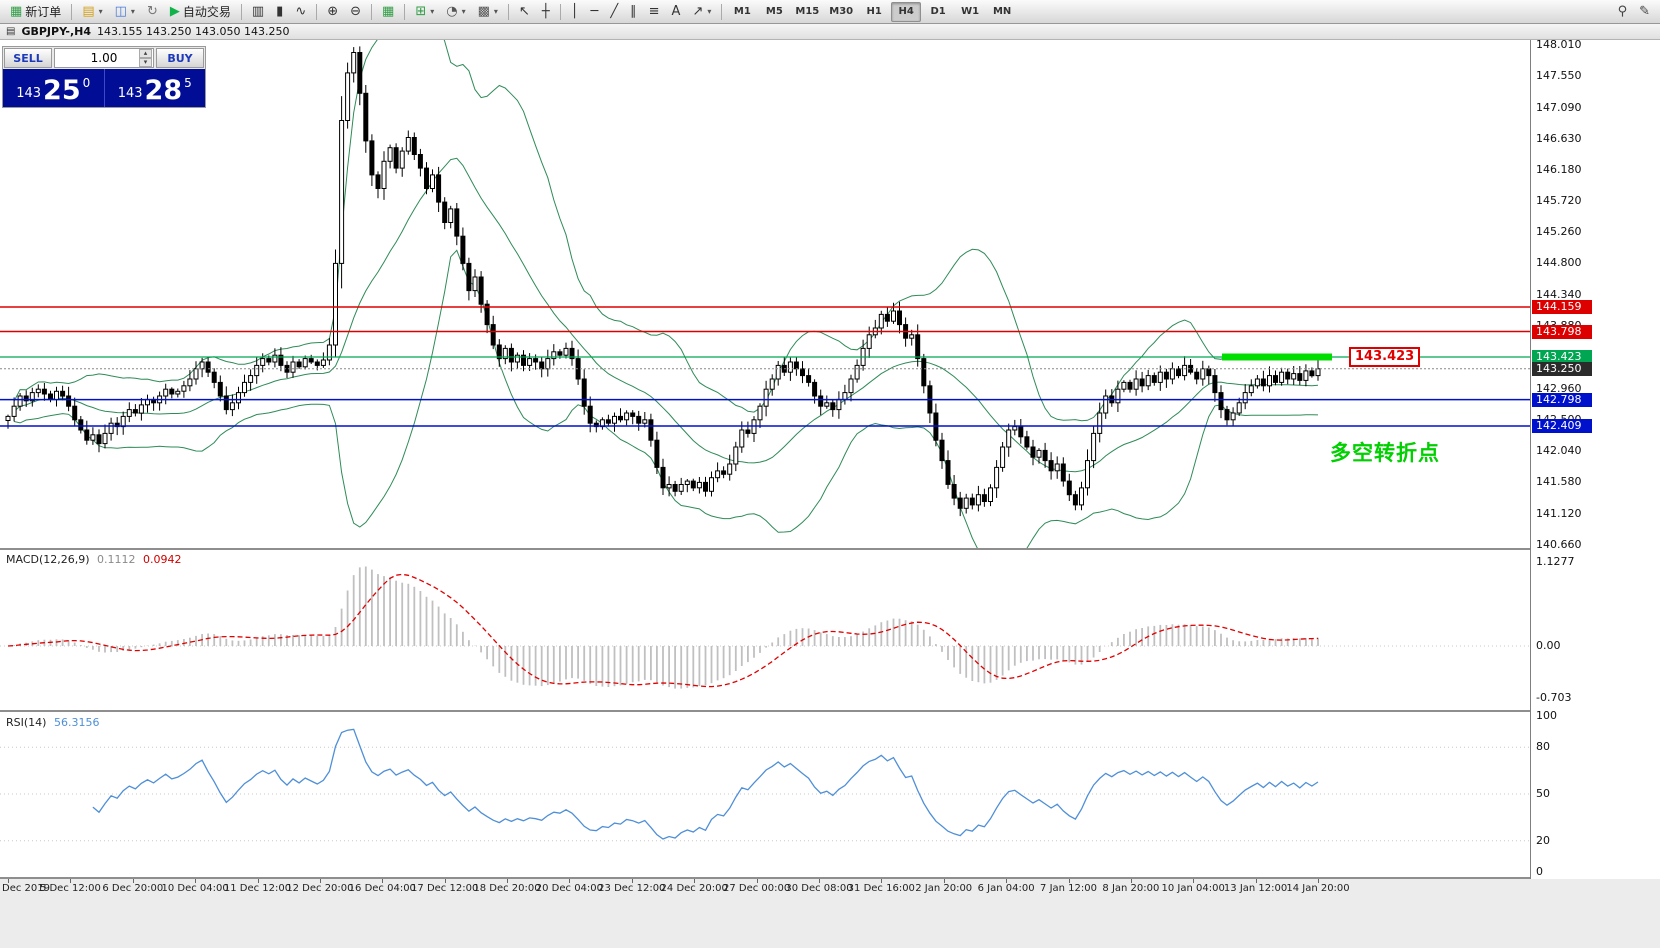 The width and height of the screenshot is (1660, 948). I want to click on bar-chart-icon: ▥, so click(258, 12).